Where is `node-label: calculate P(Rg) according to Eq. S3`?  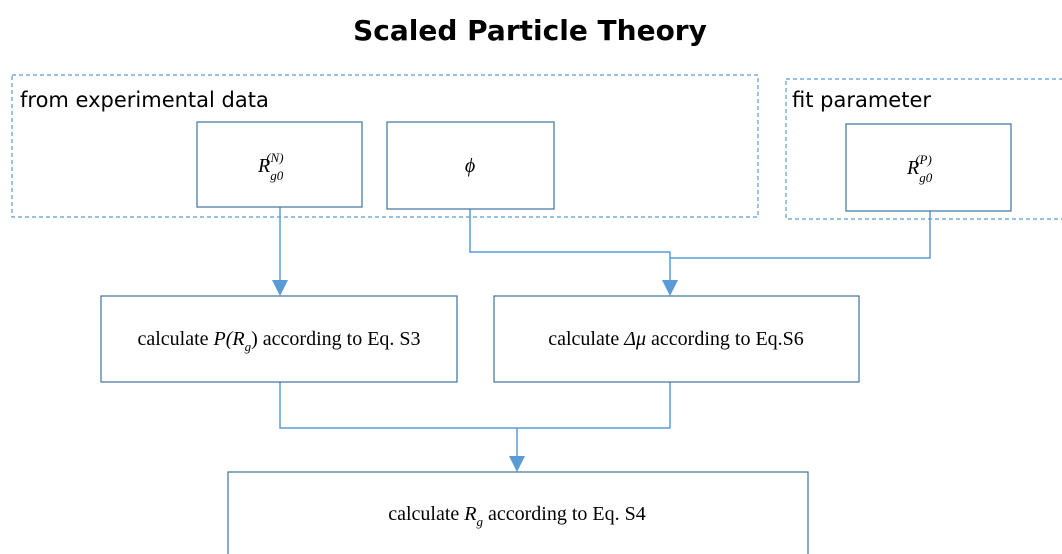
node-label: calculate P(Rg) according to Eq. S3 is located at coordinates (278, 341).